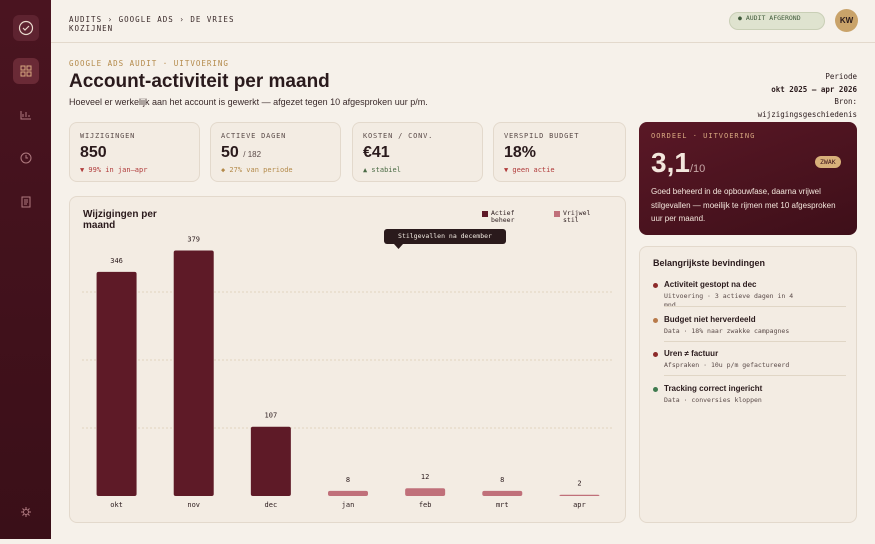 The height and width of the screenshot is (544, 875). I want to click on topbar-divider, so click(463, 42).